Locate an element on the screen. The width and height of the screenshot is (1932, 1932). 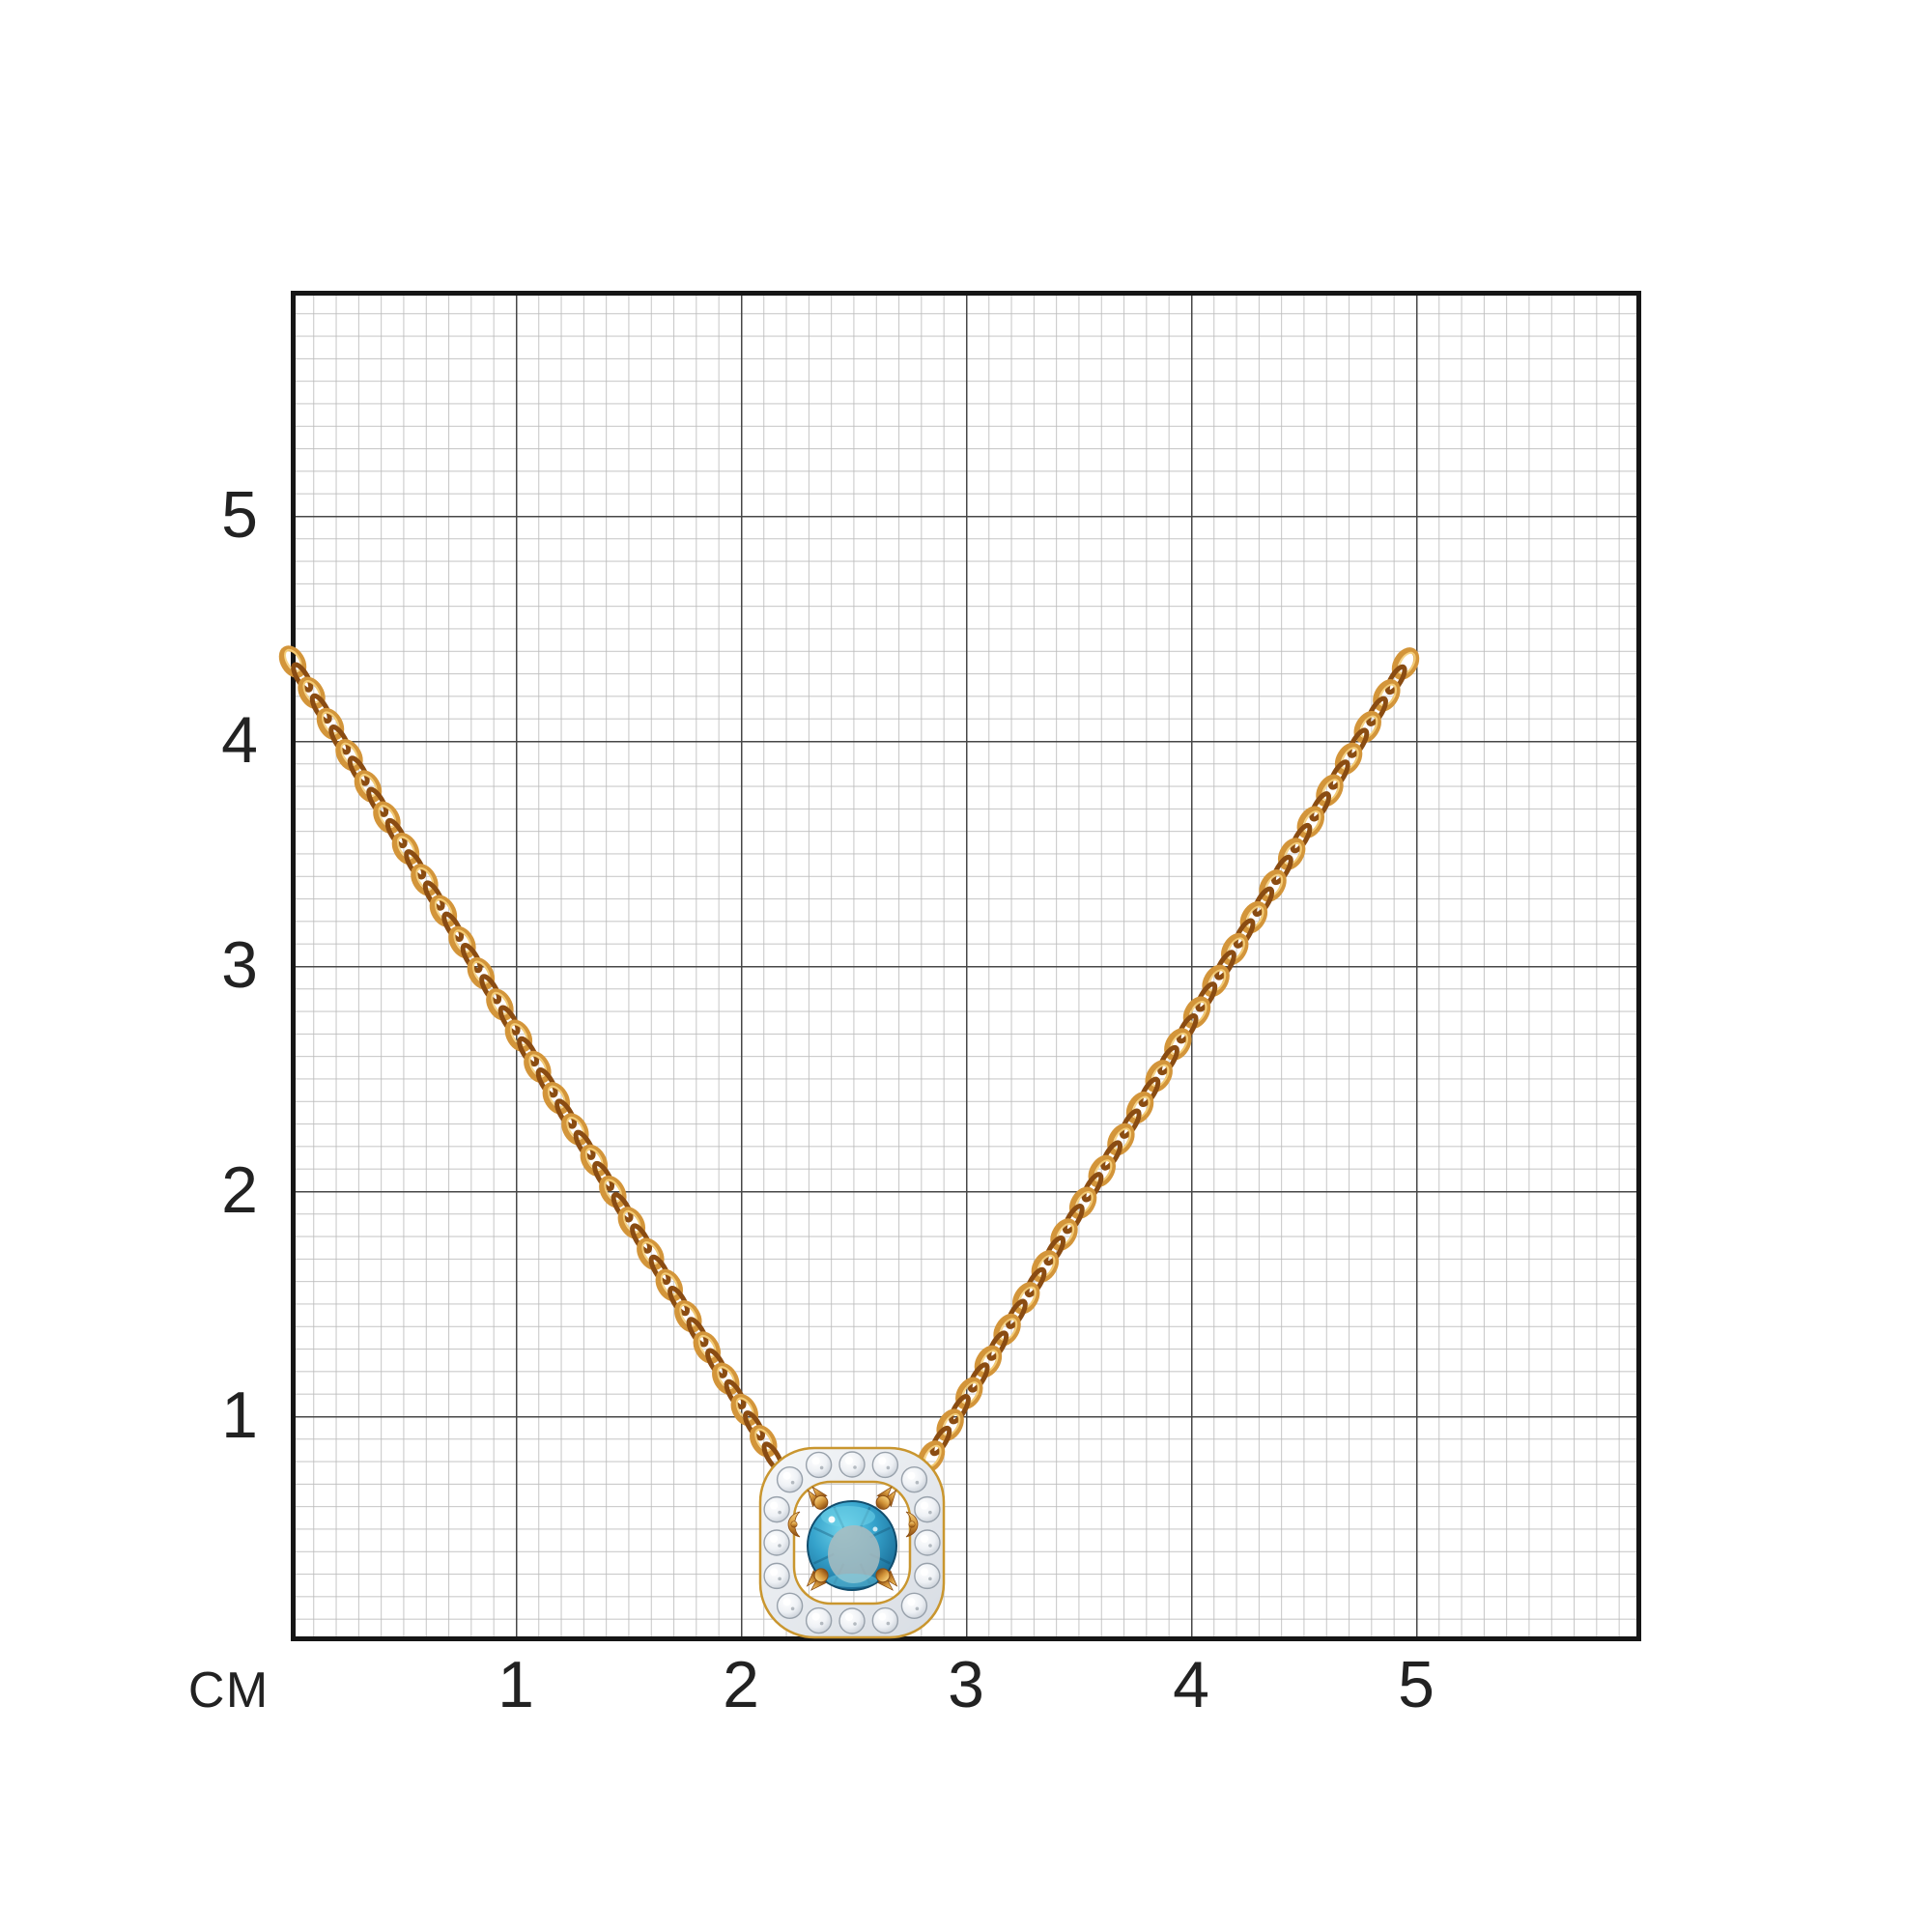
chain-right is located at coordinates (1168, 1060).